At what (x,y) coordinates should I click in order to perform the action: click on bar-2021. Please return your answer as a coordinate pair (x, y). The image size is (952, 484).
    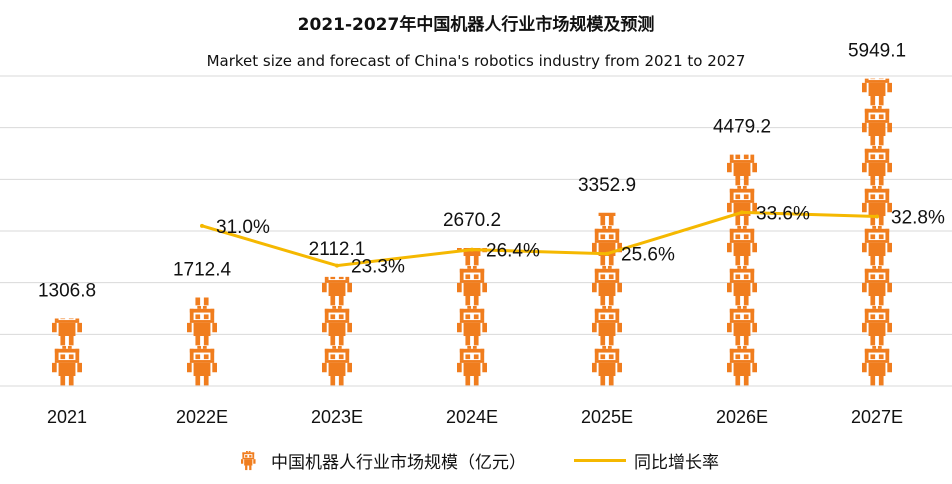
    Looking at the image, I should click on (67, 352).